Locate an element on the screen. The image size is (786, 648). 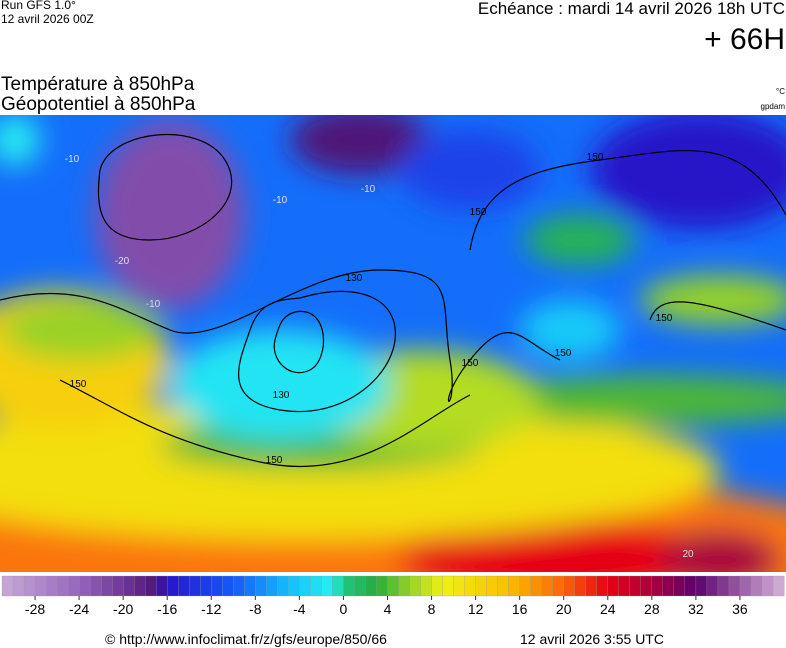
forecast-time: Echéance : mardi 14 avril 2026 18h UTC is located at coordinates (631, 9).